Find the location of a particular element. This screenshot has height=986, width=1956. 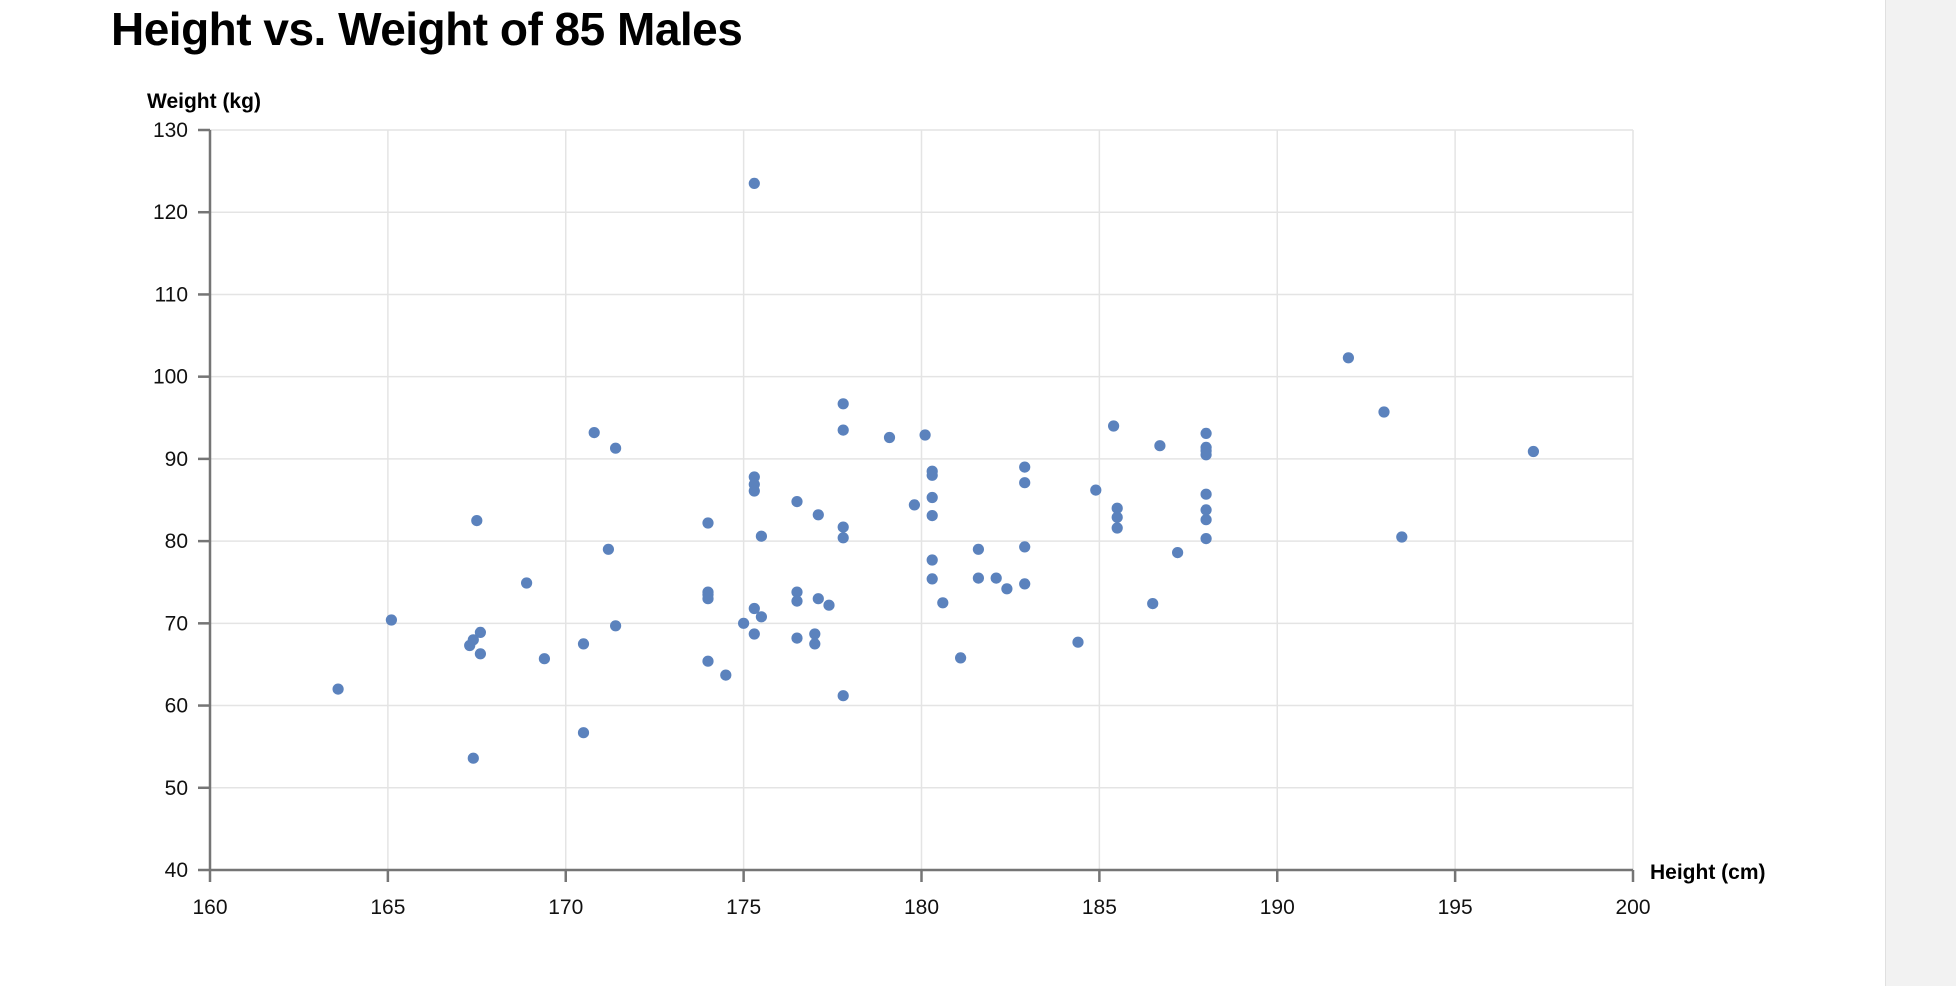

x-tick-label: 170 is located at coordinates (565, 907).